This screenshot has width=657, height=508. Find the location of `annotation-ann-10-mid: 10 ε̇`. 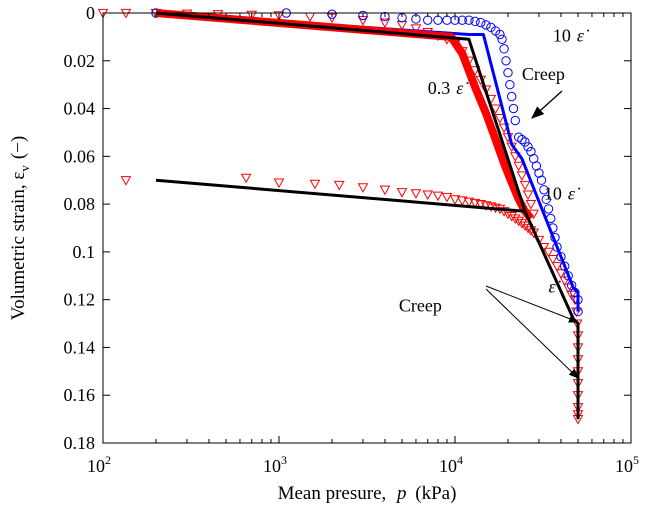

annotation-ann-10-mid: 10 ε̇ is located at coordinates (562, 193).